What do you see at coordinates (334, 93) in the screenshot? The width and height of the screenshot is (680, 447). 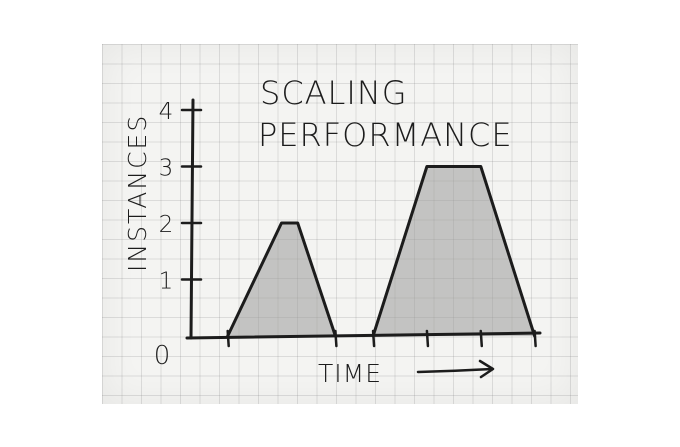 I see `chart-title-line-1: SCALING` at bounding box center [334, 93].